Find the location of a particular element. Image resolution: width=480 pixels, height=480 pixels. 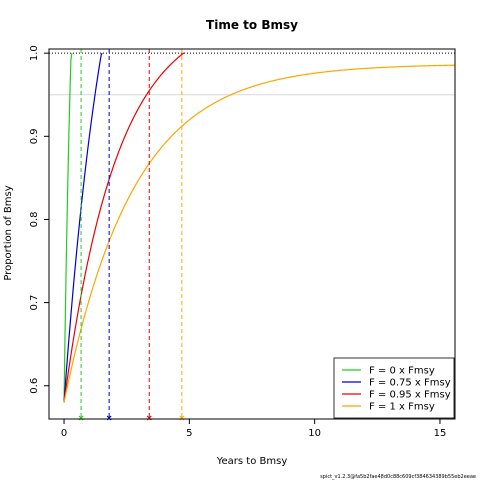

y-tick-label: 1.0 is located at coordinates (34, 53).